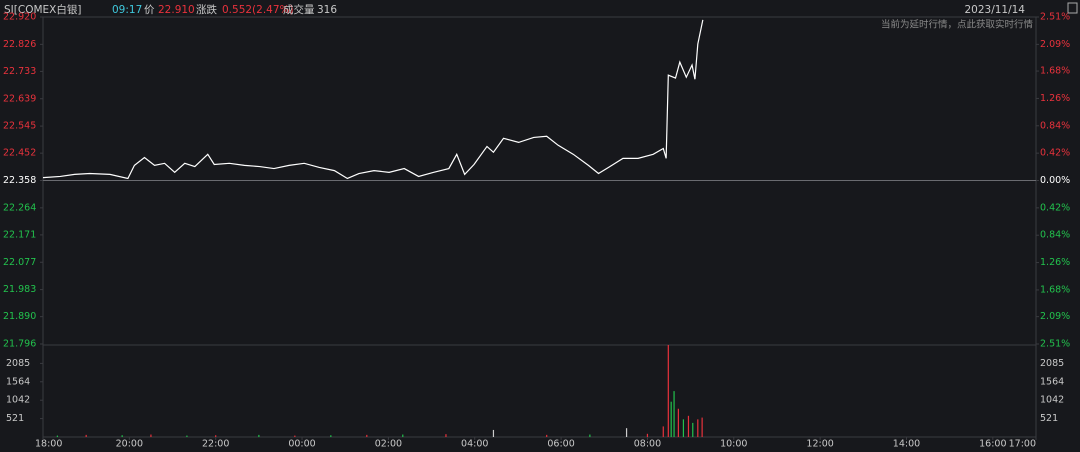 Image resolution: width=1080 pixels, height=452 pixels. What do you see at coordinates (19, 262) in the screenshot?
I see `y-tick-label: 22.077` at bounding box center [19, 262].